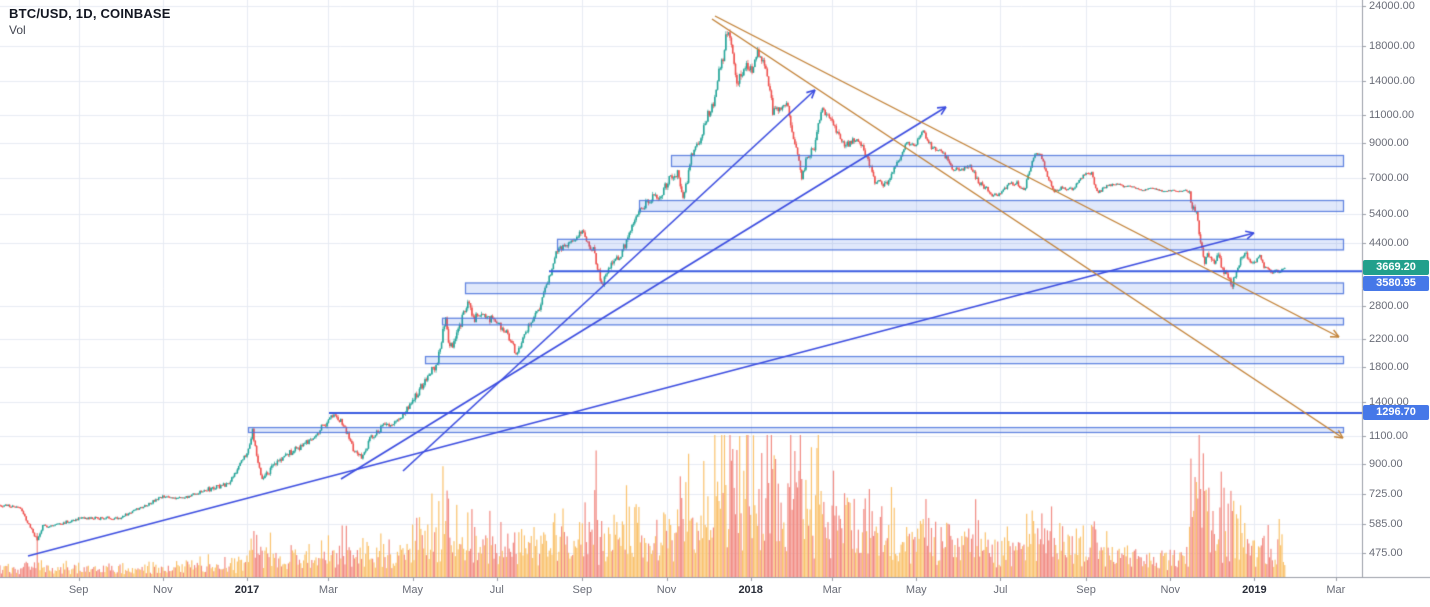  I want to click on price-tick-label: 1400.00, so click(1389, 402).